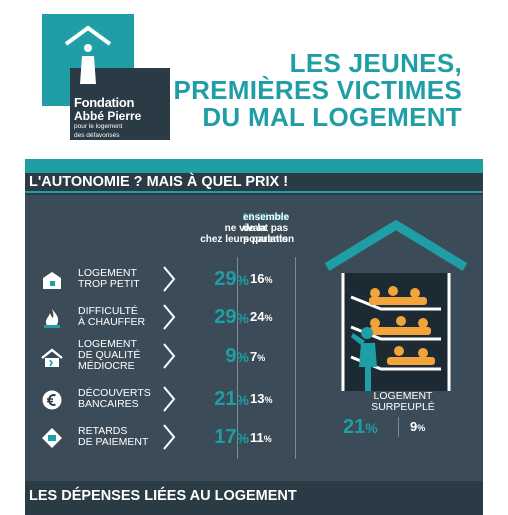  Describe the element at coordinates (418, 426) in the screenshot. I see `overcrowding-value-all: 9%` at that location.